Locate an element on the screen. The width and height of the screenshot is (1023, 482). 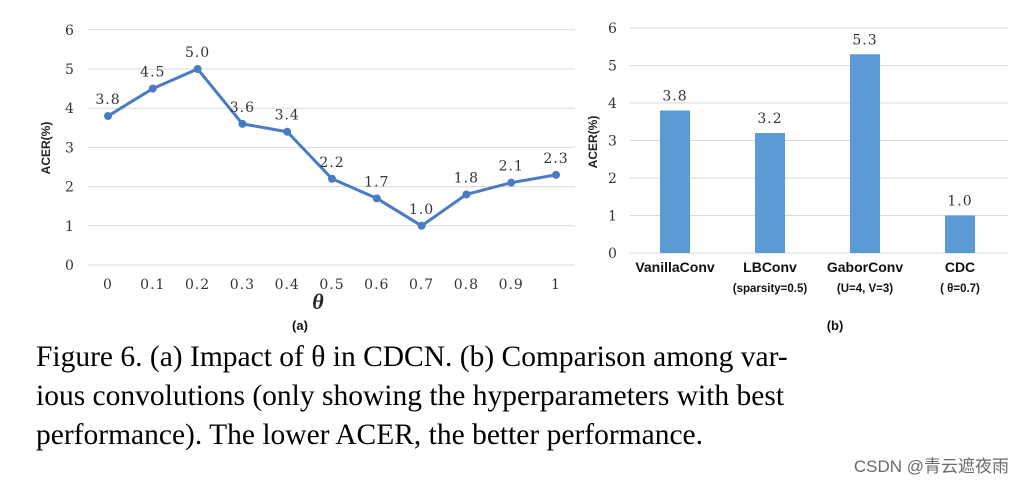
bar-category-label: VanillaConv is located at coordinates (675, 267).